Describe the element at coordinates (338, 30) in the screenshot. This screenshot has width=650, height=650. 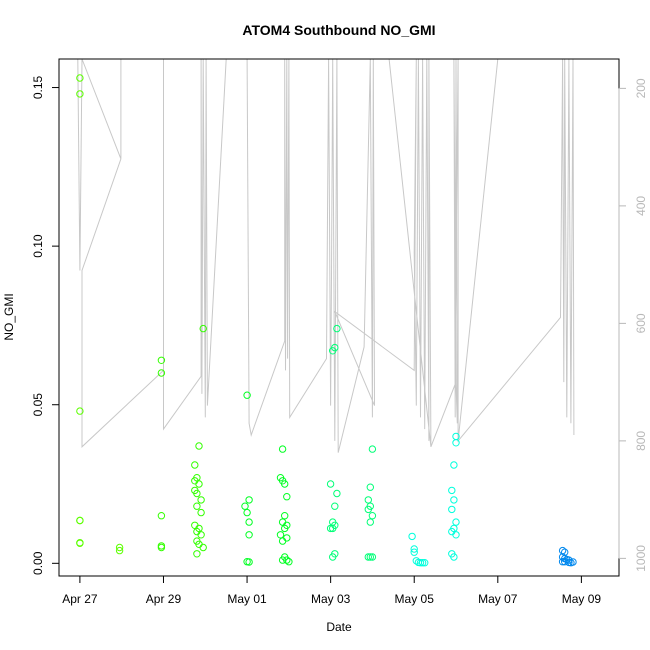
I see `chart-title: ATOM4 Southbound NO_GMI` at that location.